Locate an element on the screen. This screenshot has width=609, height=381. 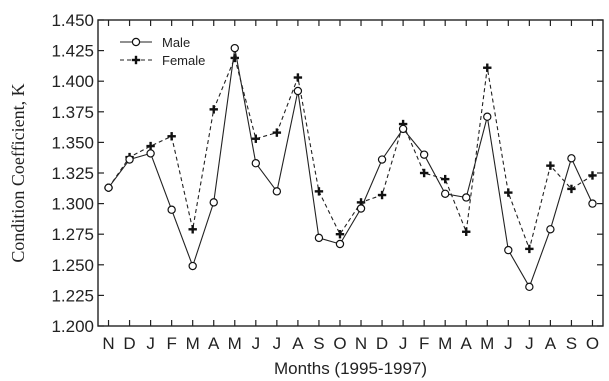
legend-item-male: Male is located at coordinates (155, 42).